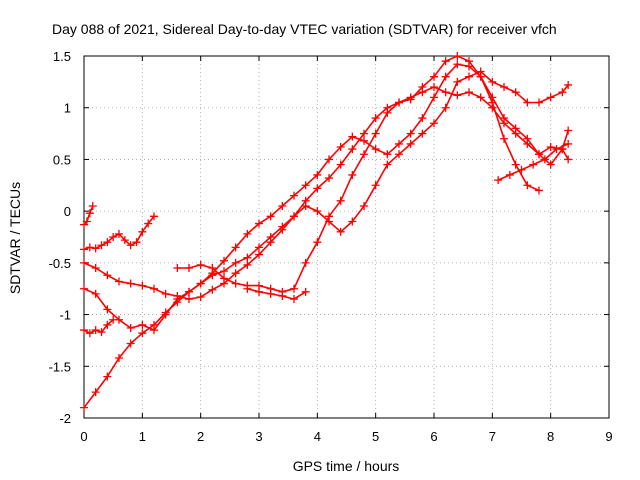 The width and height of the screenshot is (640, 480). Describe the element at coordinates (276, 294) in the screenshot. I see `series-track-h` at that location.